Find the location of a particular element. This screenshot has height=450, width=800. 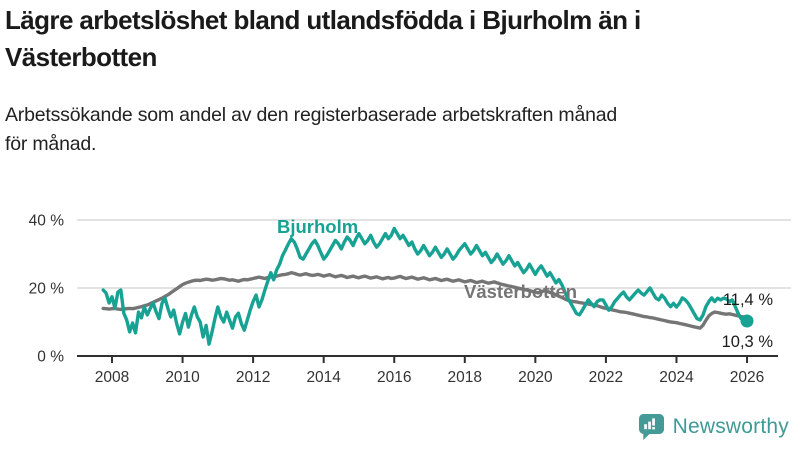

x-axis-label-2016: 2016 is located at coordinates (394, 377).